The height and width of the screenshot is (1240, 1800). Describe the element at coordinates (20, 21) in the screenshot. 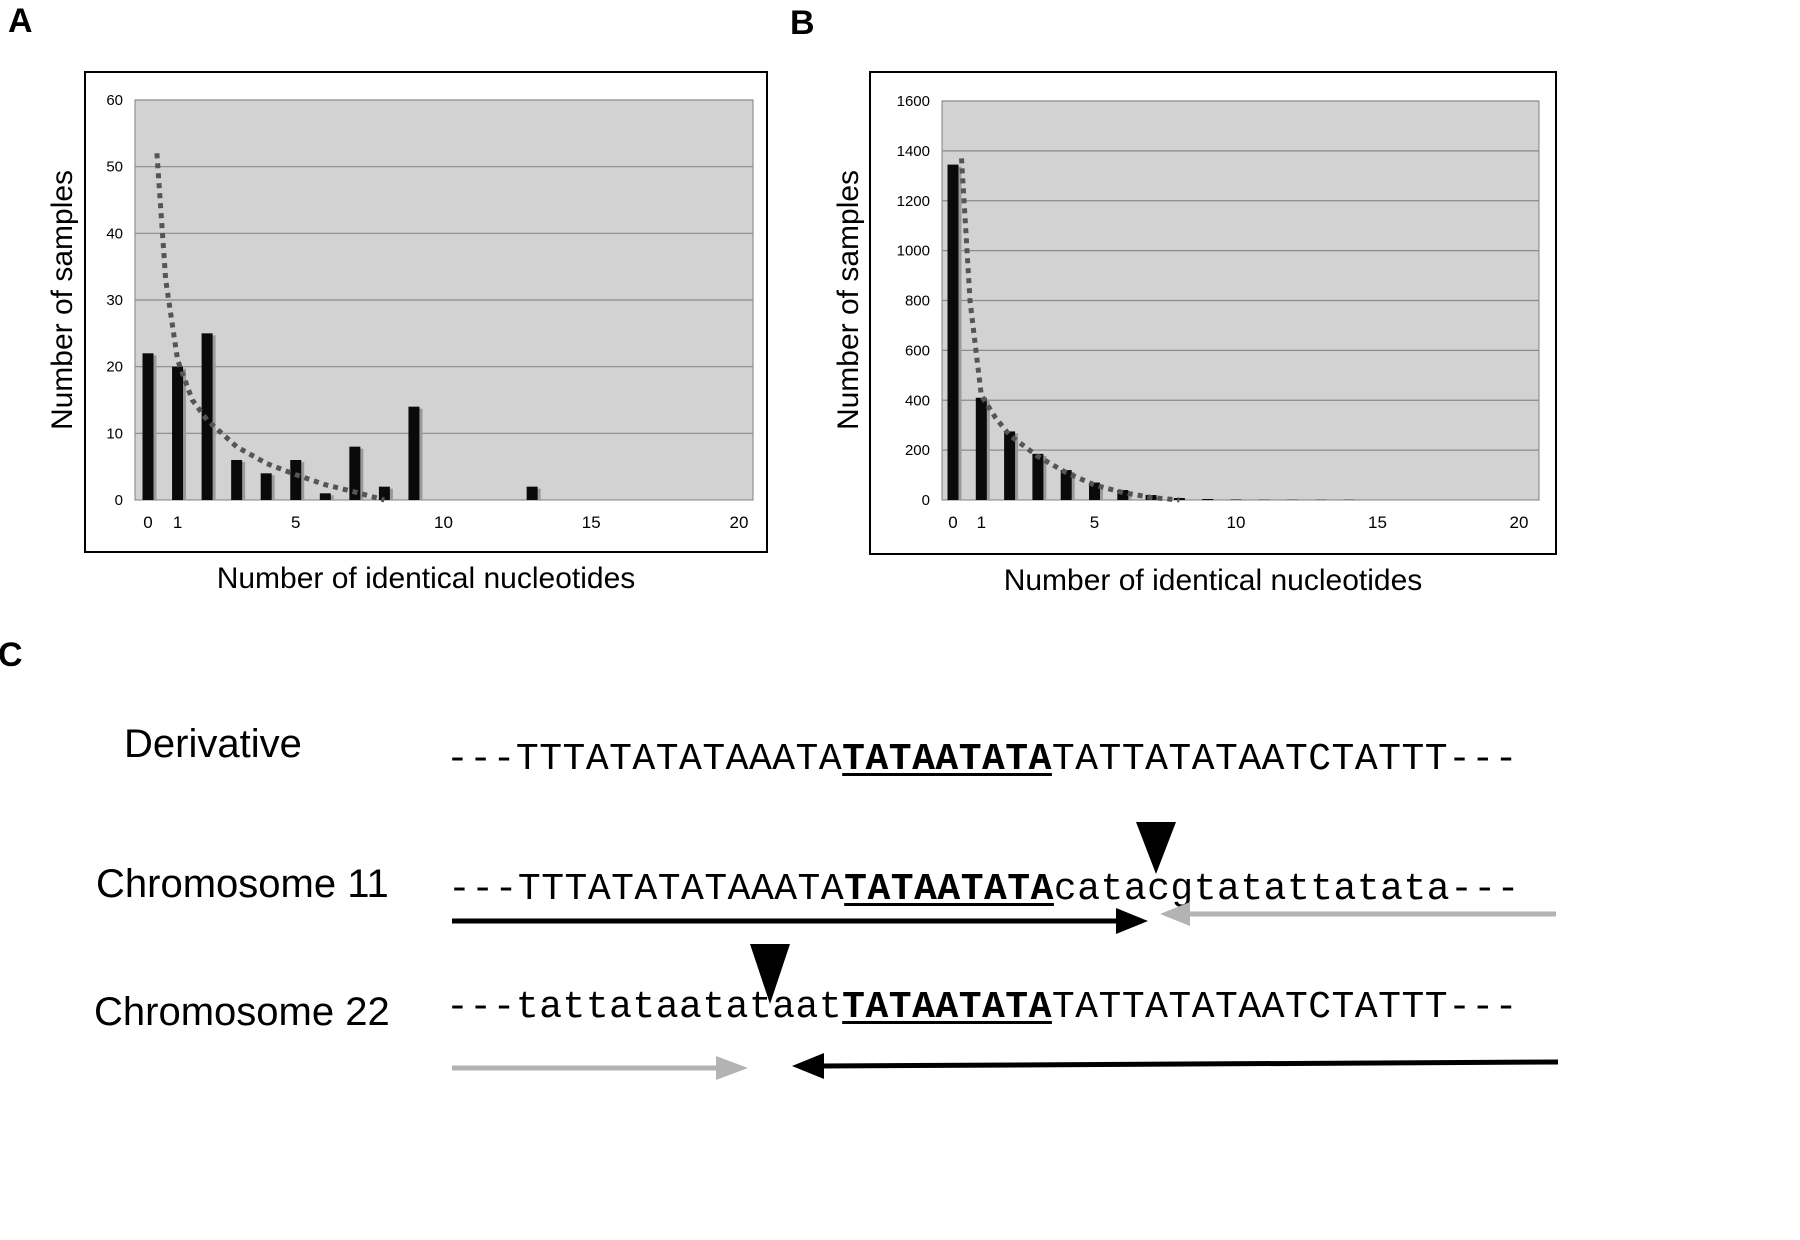

I see `panel-letter-a: A` at that location.